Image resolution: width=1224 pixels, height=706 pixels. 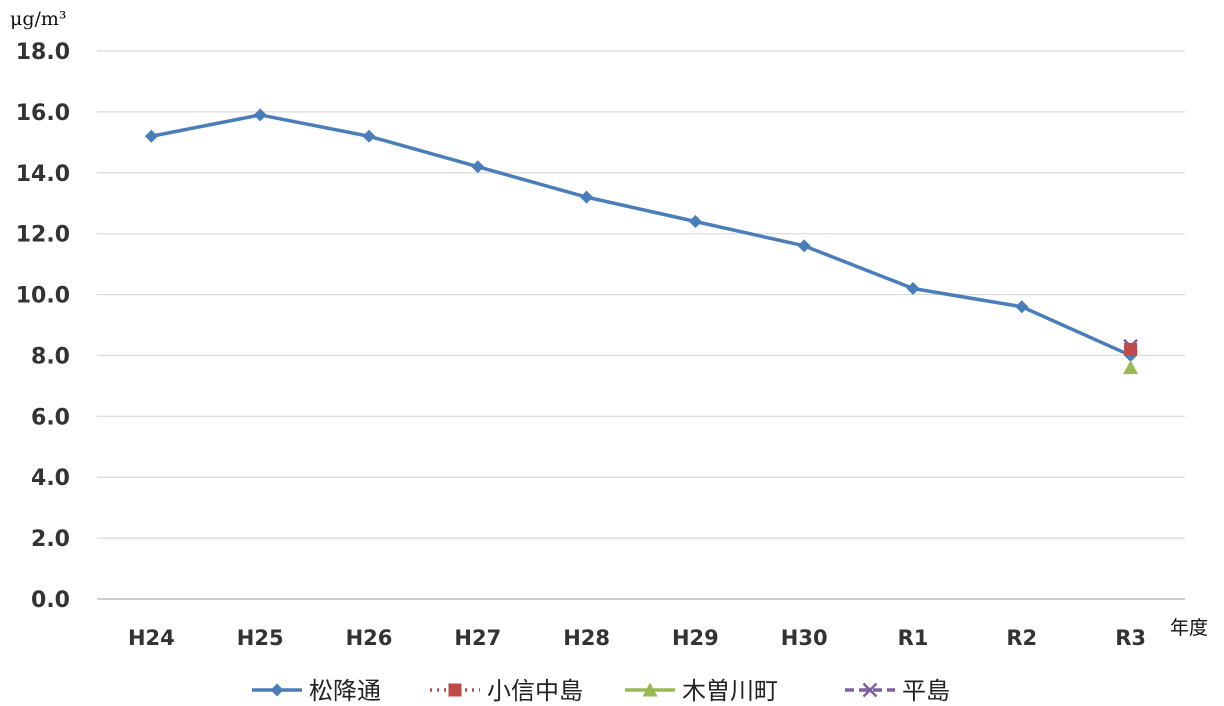 What do you see at coordinates (535, 691) in the screenshot?
I see `legend-label: 小信中島` at bounding box center [535, 691].